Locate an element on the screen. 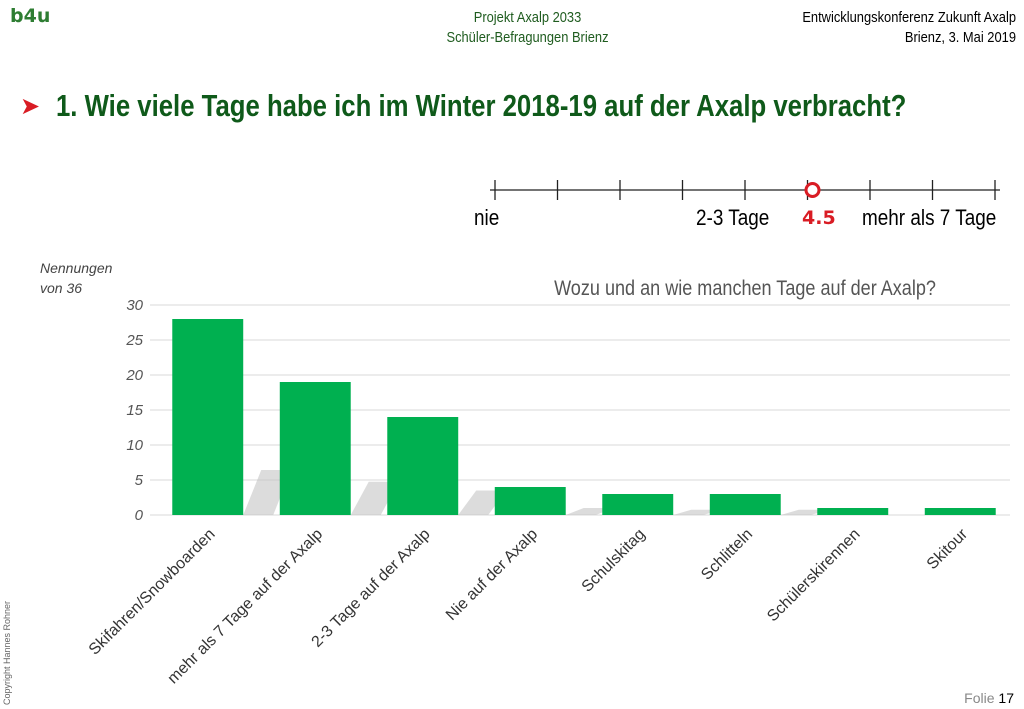  y-tick-label: 15 is located at coordinates (134, 410).